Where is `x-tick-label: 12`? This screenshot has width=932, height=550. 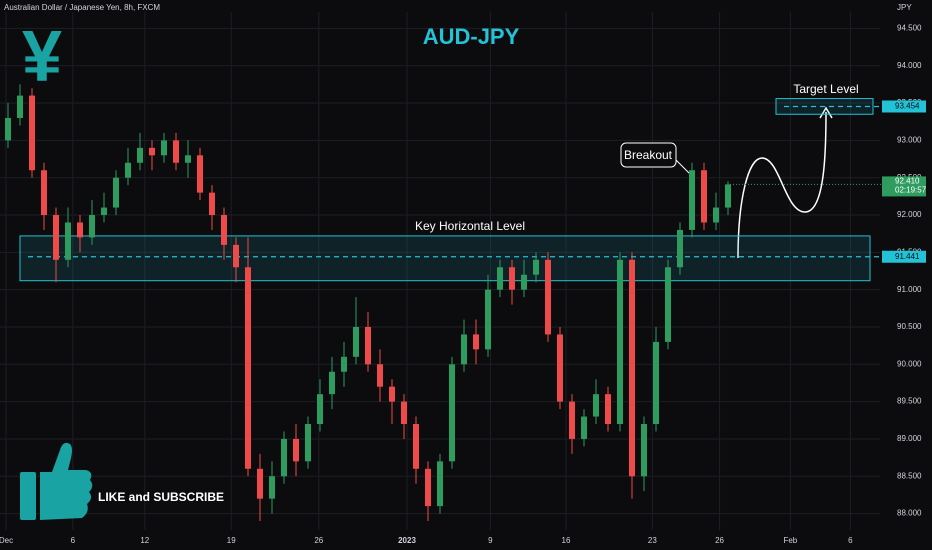 x-tick-label: 12 is located at coordinates (144, 540).